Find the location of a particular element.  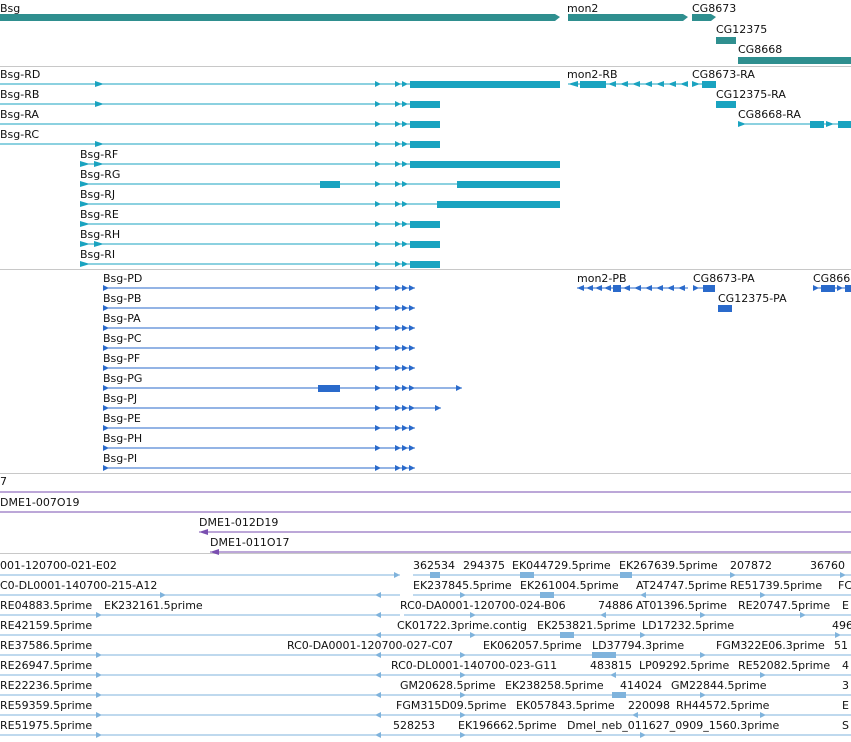

est-label: Dmel_neb_011627_0909_1560.3prime is located at coordinates (673, 725).